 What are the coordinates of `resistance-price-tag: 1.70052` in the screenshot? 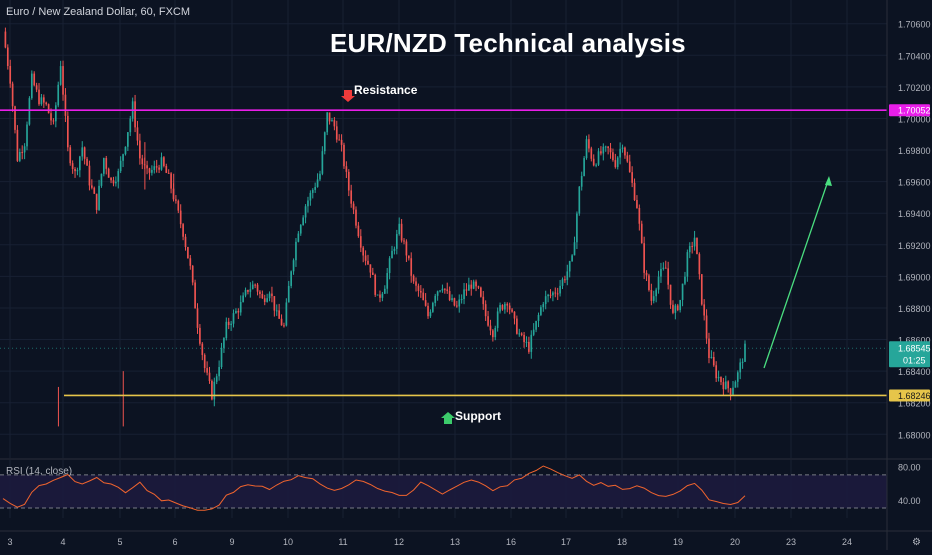 It's located at (914, 111).